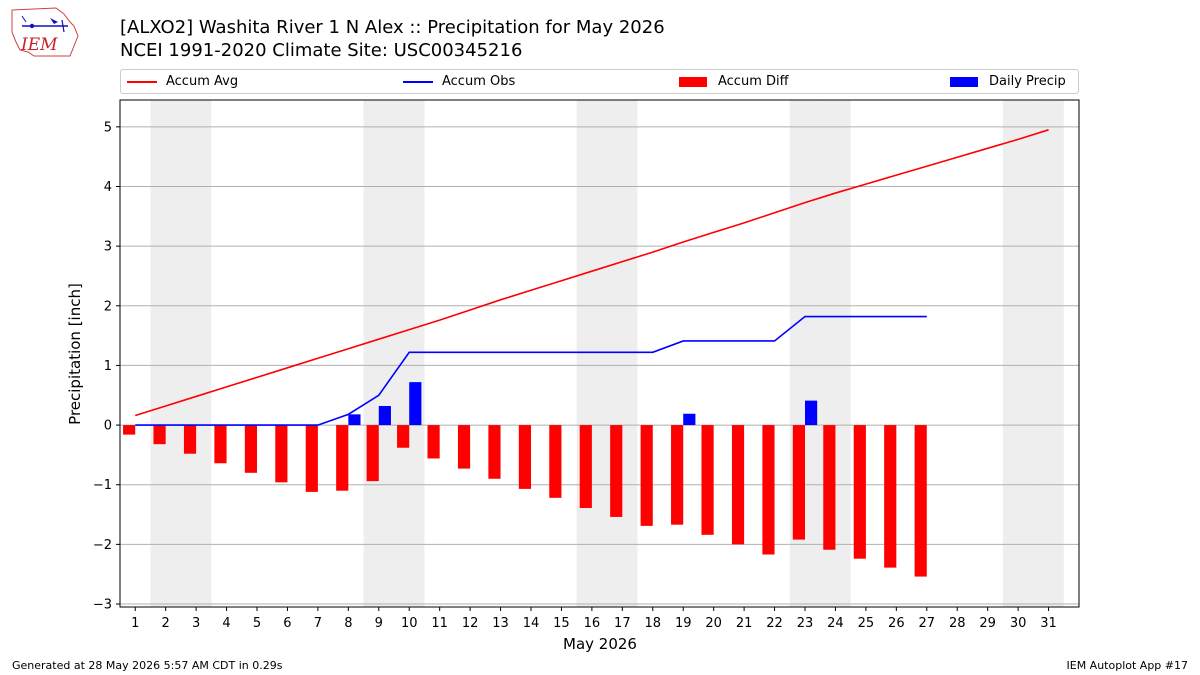 This screenshot has width=1200, height=675. I want to click on x-tick-label: 2, so click(166, 623).